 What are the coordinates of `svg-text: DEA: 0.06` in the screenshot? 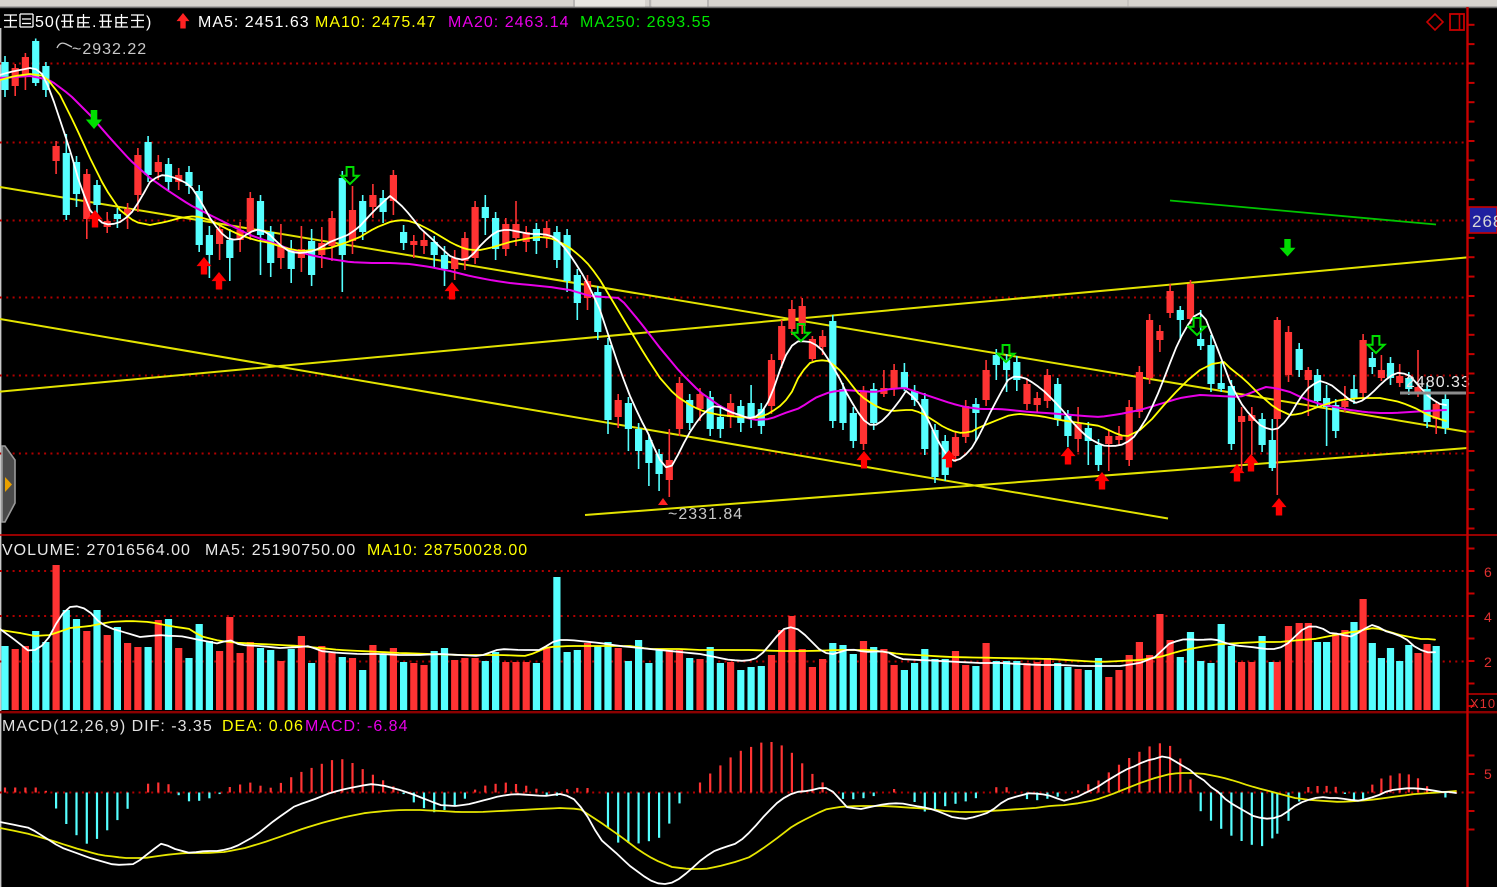 It's located at (263, 726).